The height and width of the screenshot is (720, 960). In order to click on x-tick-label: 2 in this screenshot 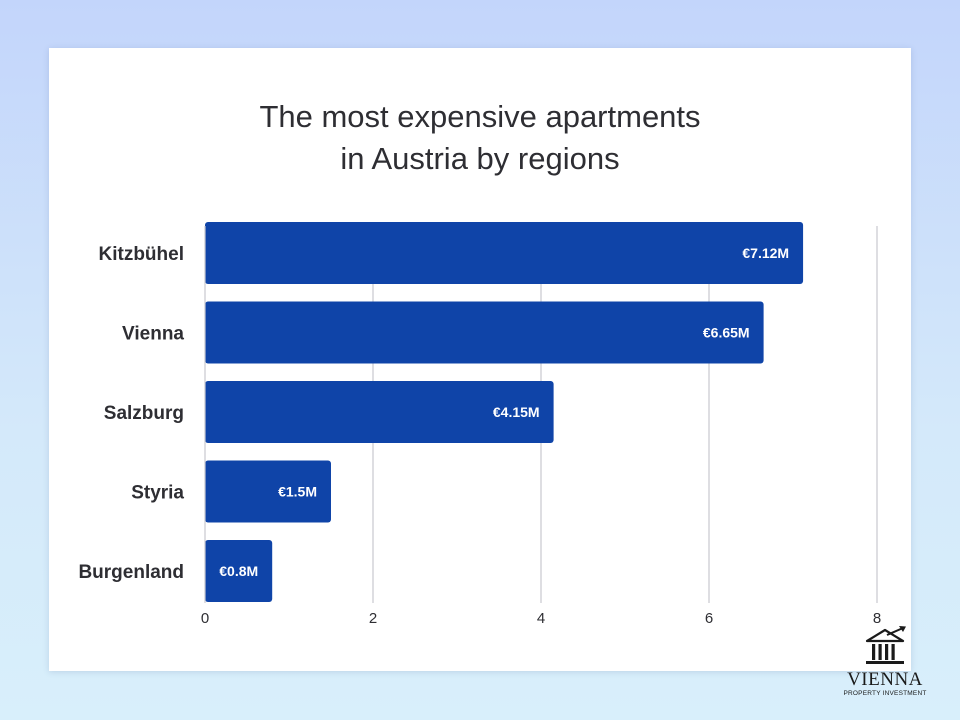, I will do `click(373, 618)`.